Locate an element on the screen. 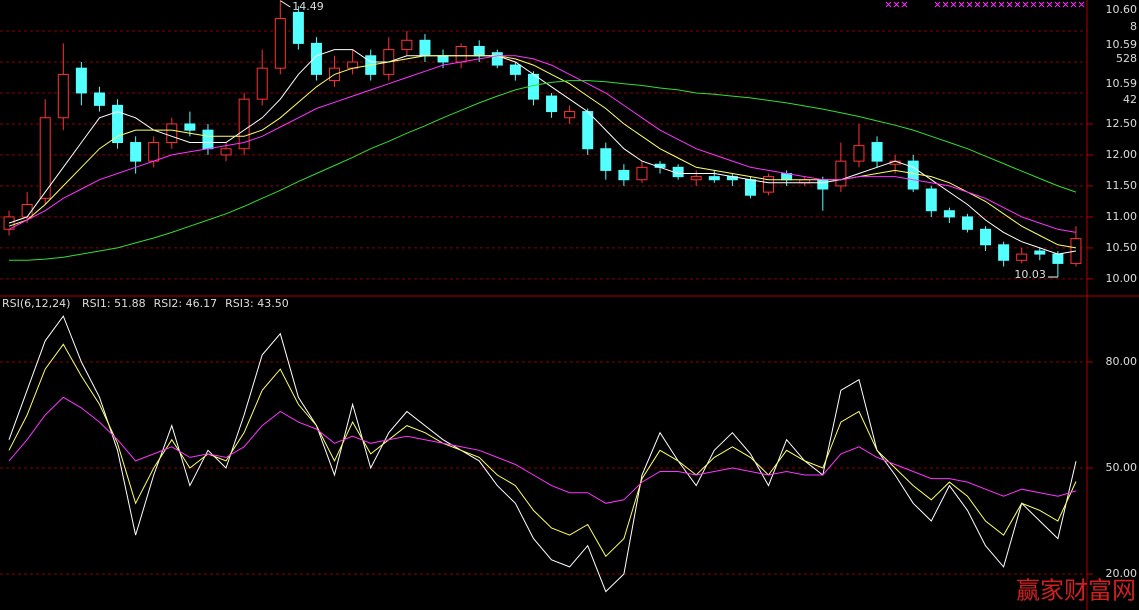  marker-row is located at coordinates (985, 4).